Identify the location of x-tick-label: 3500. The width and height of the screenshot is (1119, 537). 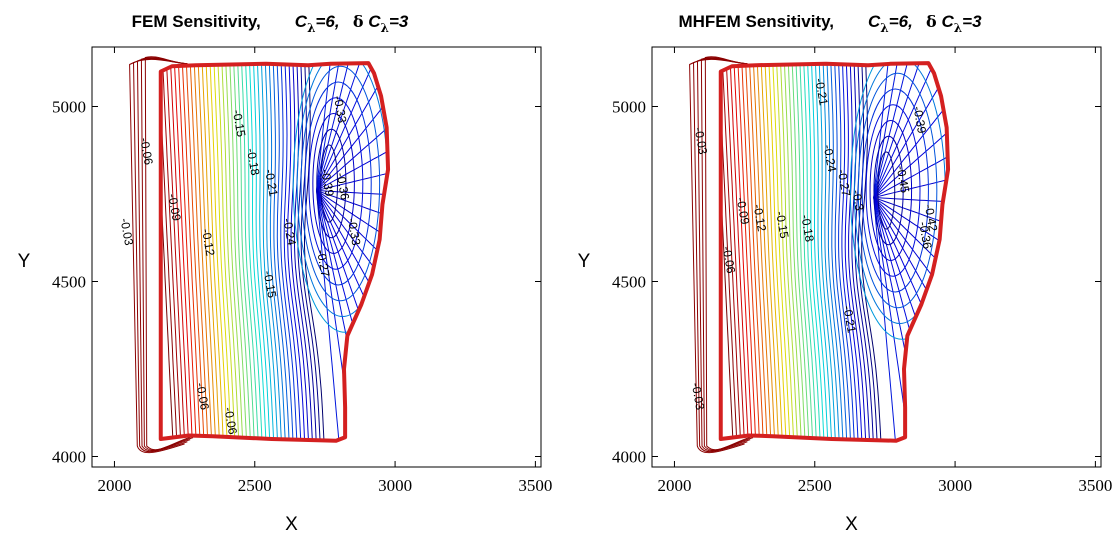
(1095, 485).